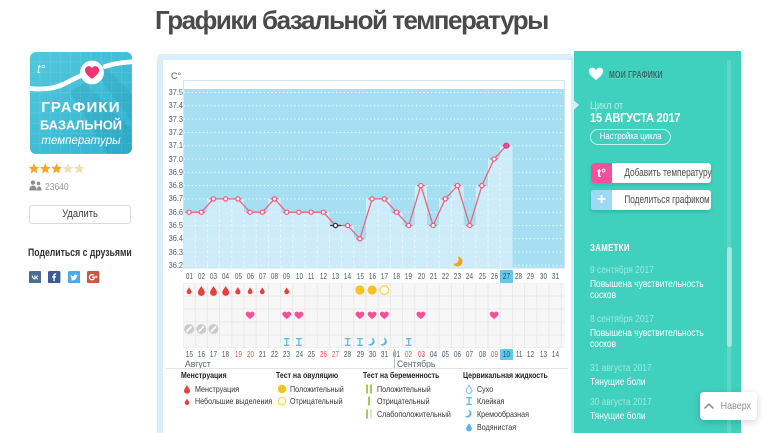 This screenshot has height=433, width=770. What do you see at coordinates (41, 69) in the screenshot?
I see `svg-text: t°` at bounding box center [41, 69].